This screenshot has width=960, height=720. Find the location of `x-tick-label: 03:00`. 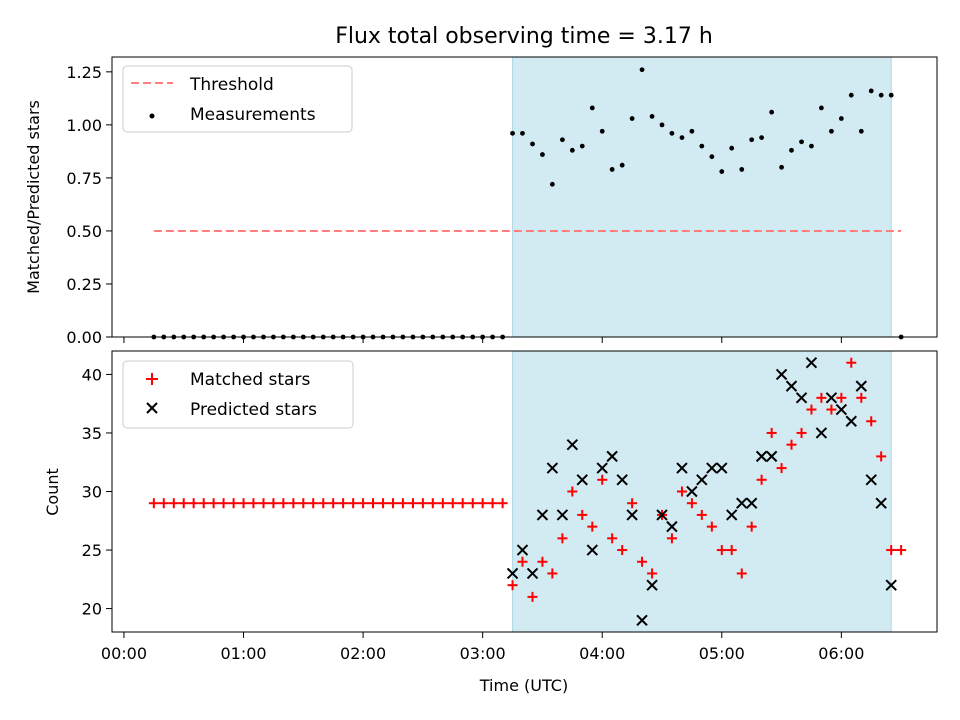

x-tick-label: 03:00 is located at coordinates (483, 653).